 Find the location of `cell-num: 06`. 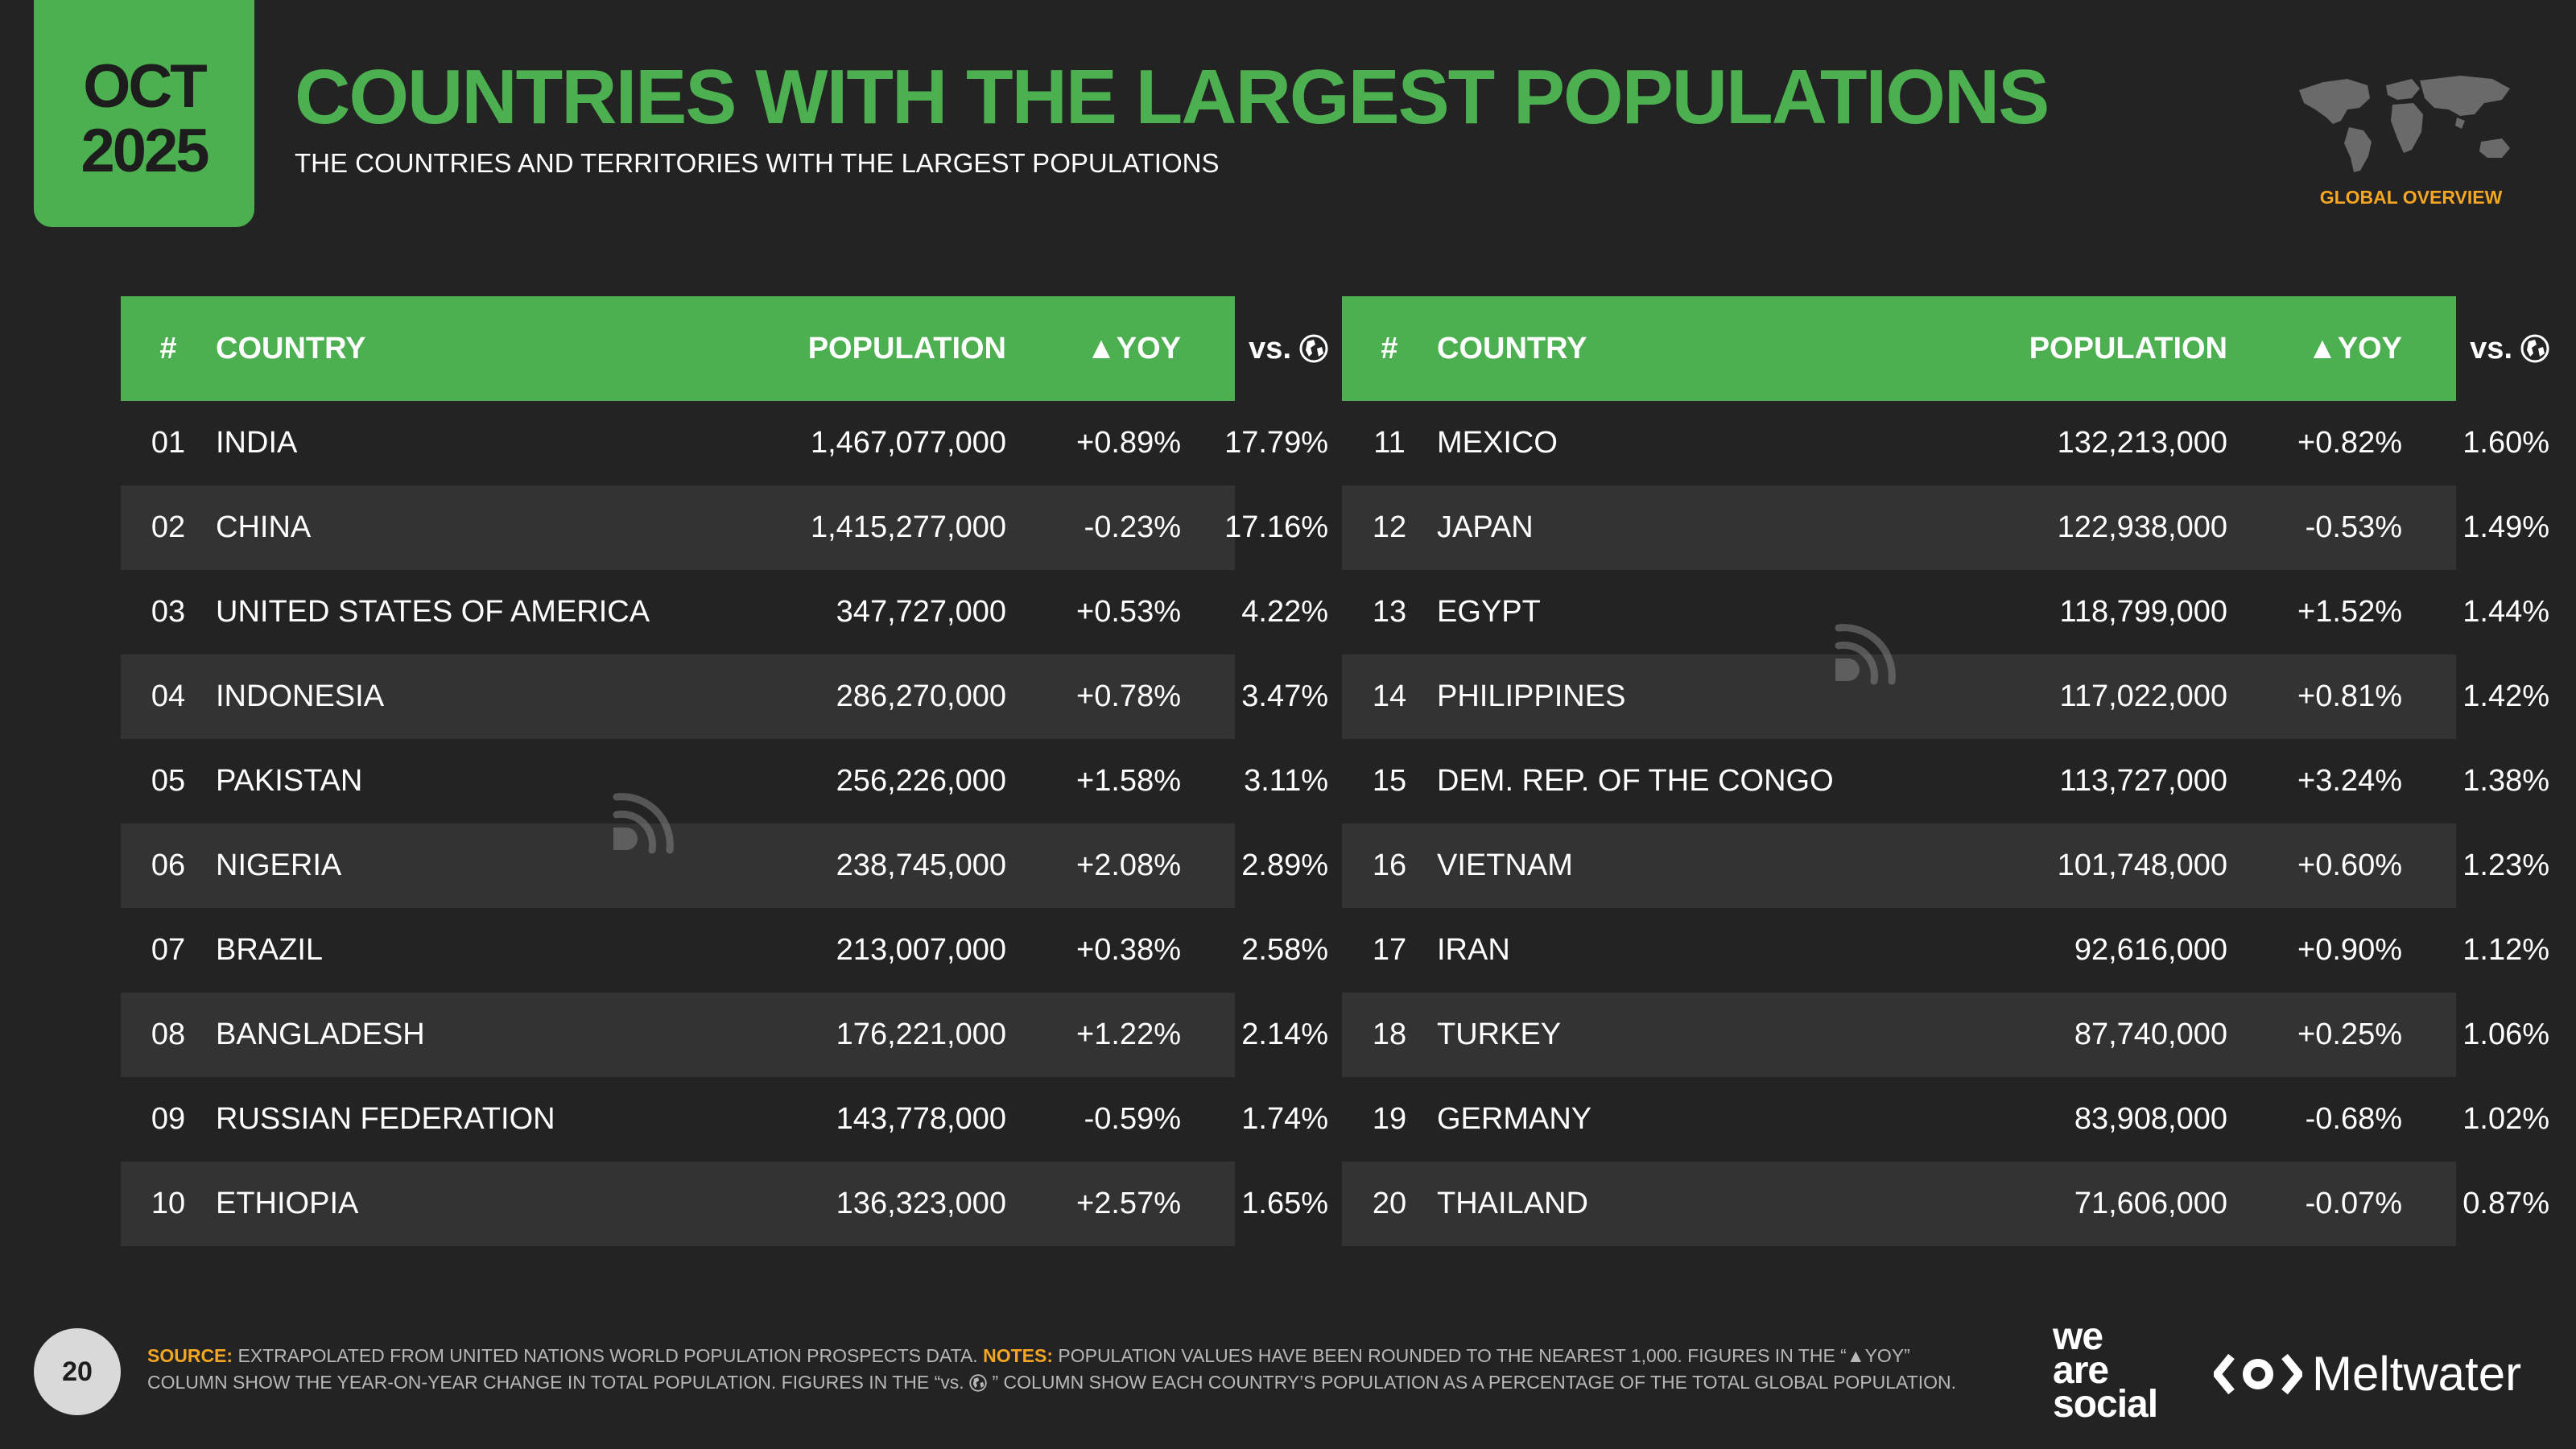

cell-num: 06 is located at coordinates (168, 865).